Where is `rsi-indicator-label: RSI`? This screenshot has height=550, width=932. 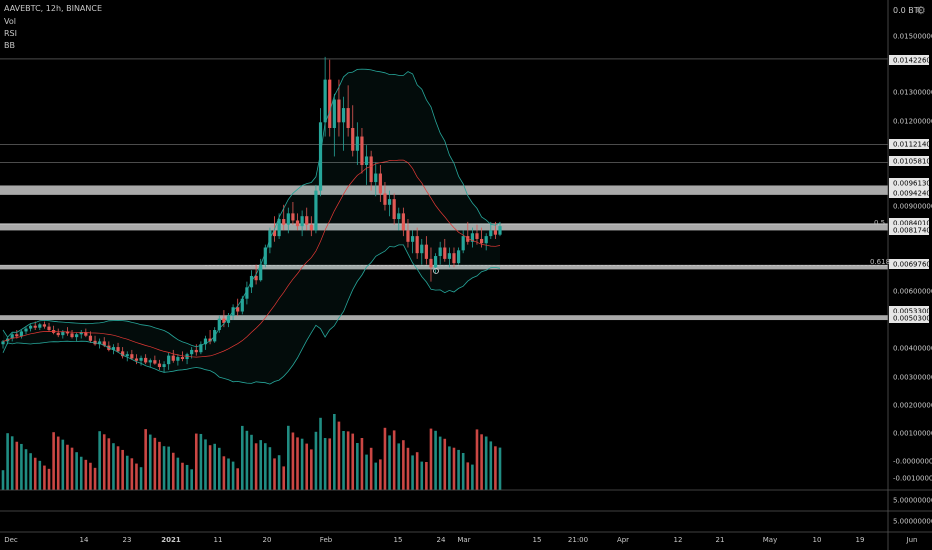
rsi-indicator-label: RSI is located at coordinates (10, 33).